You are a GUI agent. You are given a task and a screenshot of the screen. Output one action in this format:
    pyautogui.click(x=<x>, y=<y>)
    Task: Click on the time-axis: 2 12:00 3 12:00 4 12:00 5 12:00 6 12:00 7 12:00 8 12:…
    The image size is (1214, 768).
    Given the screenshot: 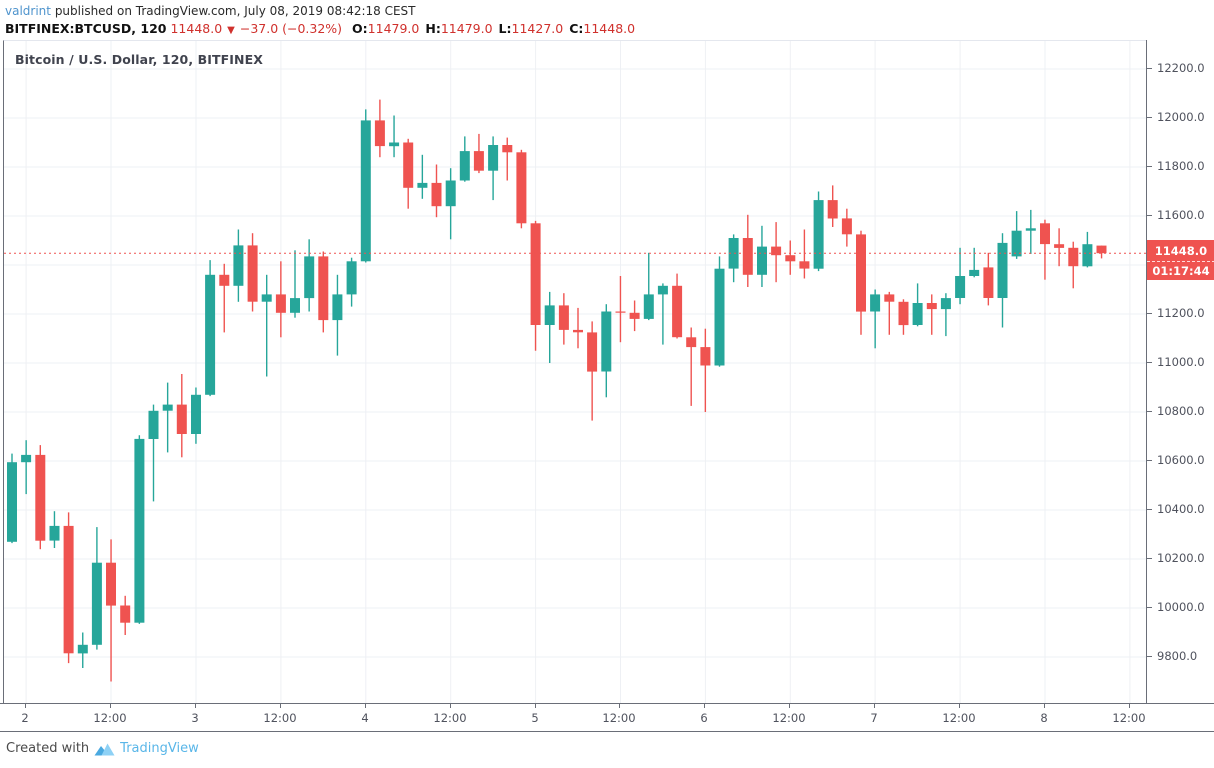 What is the action you would take?
    pyautogui.click(x=607, y=717)
    